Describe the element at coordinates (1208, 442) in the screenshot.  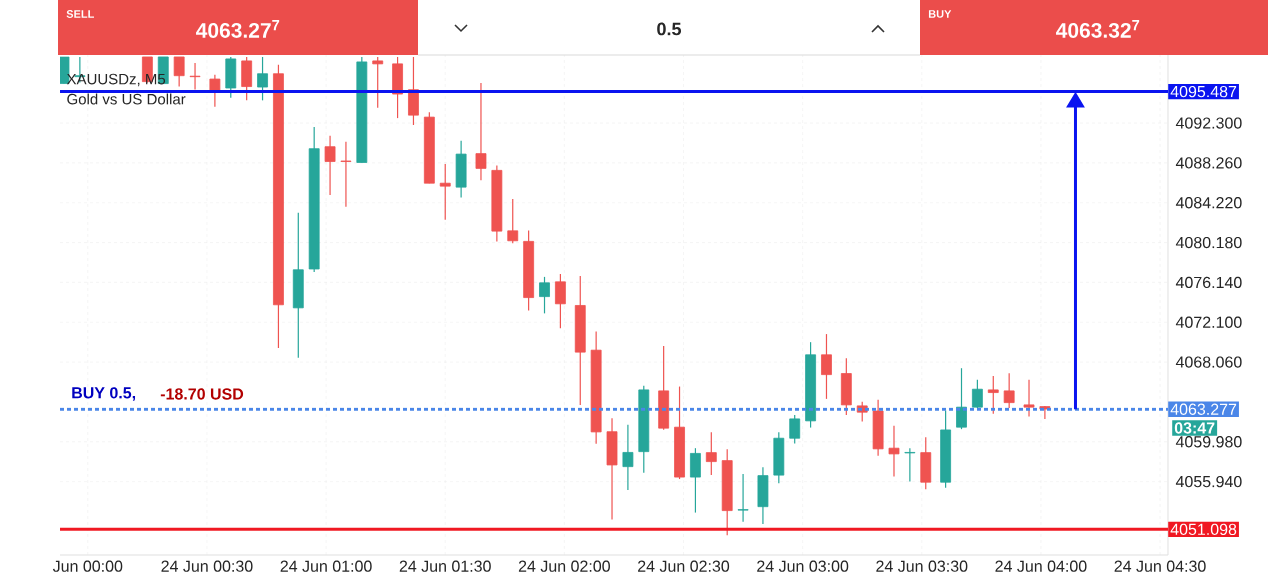
I see `y-tick-label: 4059.980` at that location.